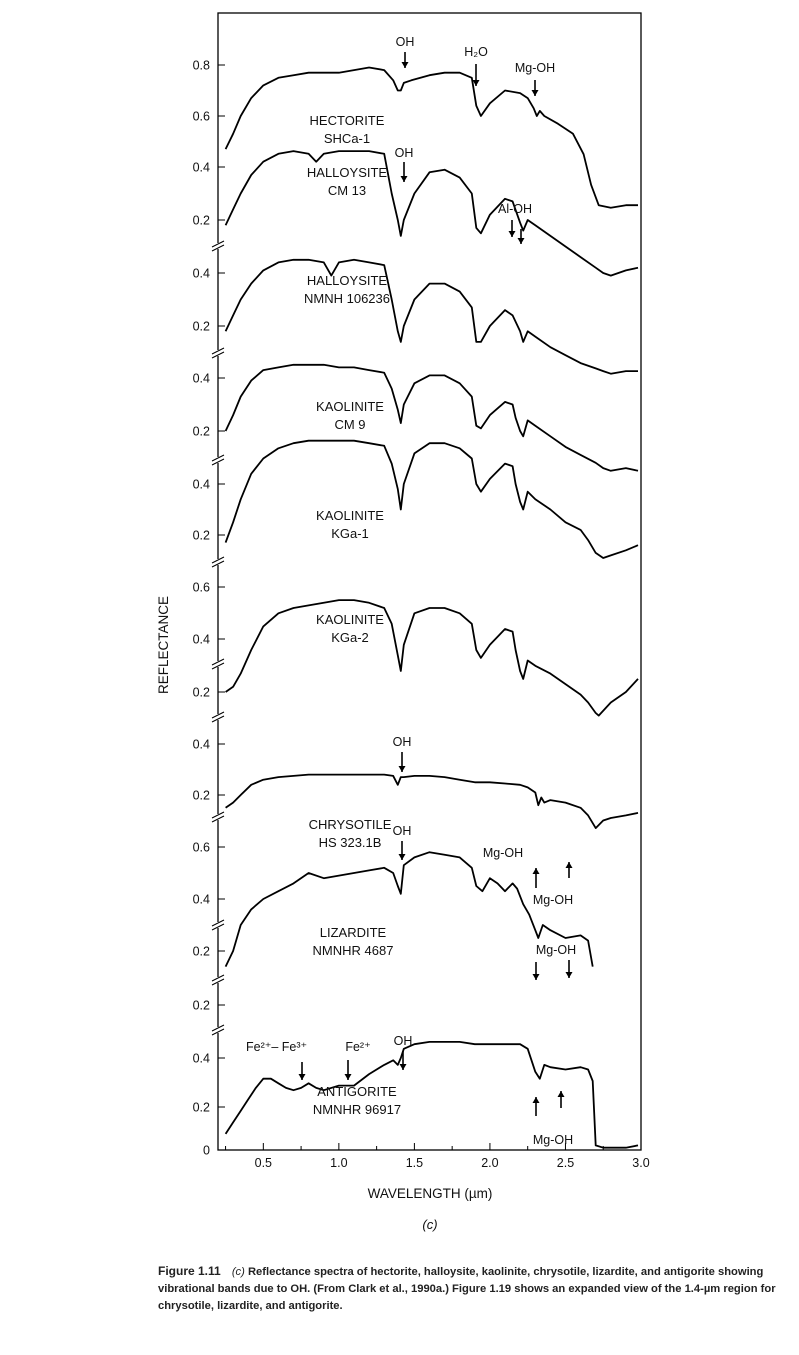 The width and height of the screenshot is (799, 1355). Describe the element at coordinates (414, 1163) in the screenshot. I see `x-tick-label: 1.5` at that location.